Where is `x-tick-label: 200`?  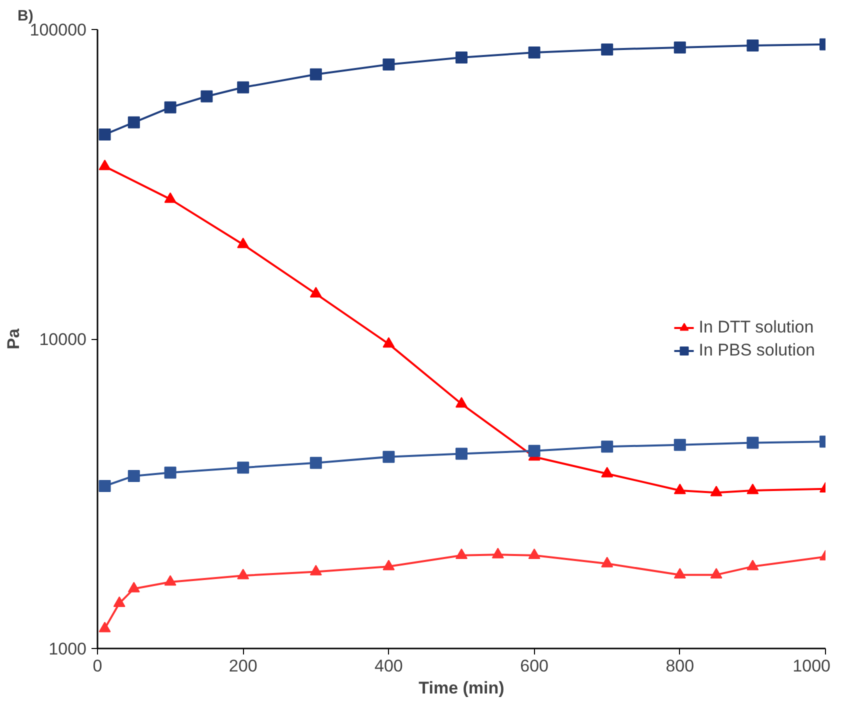
x-tick-label: 200 is located at coordinates (243, 666).